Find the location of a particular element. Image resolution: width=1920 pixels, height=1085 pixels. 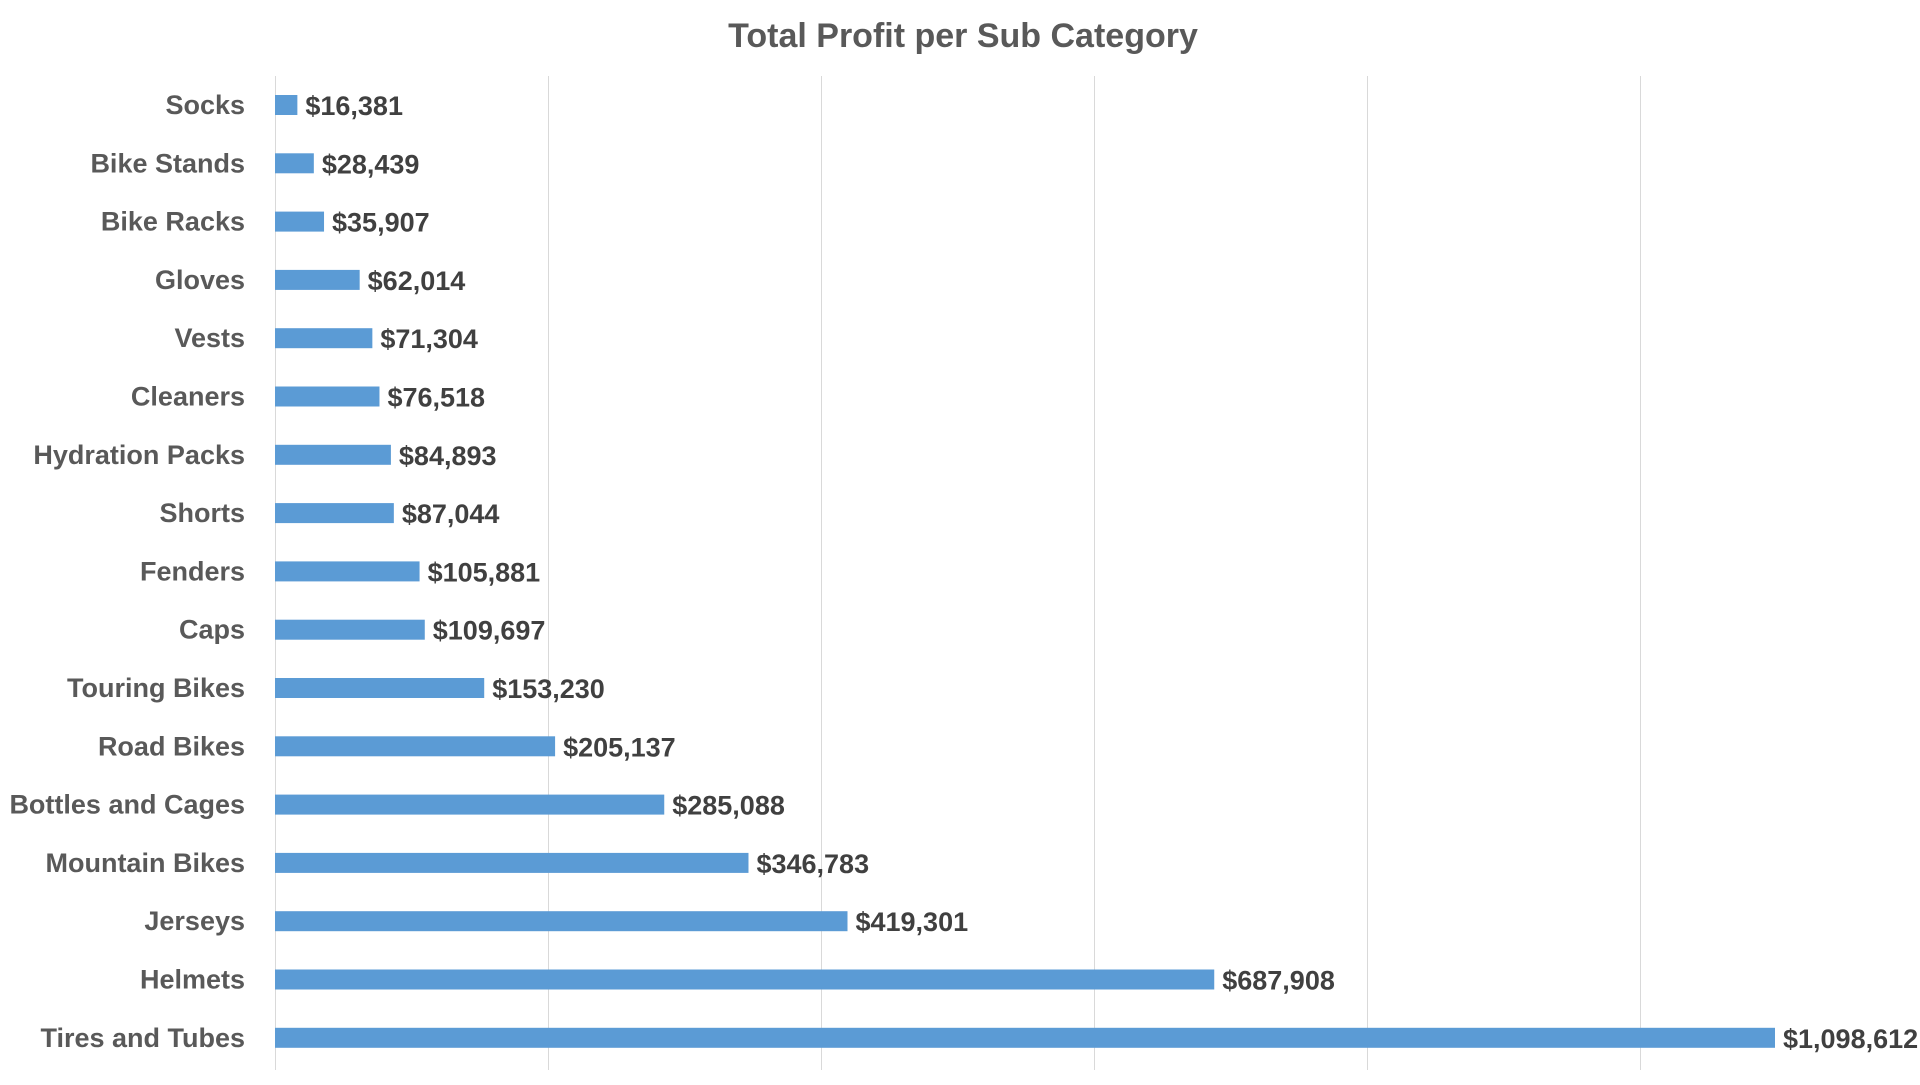

data-label: $105,881 is located at coordinates (484, 572).